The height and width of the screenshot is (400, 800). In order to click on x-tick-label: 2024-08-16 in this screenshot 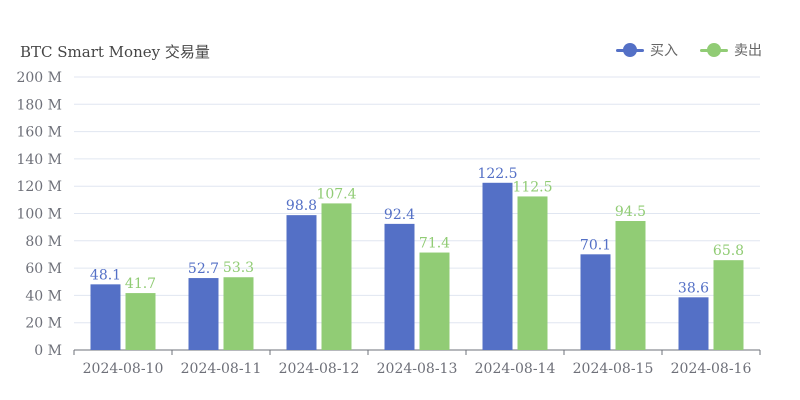, I will do `click(711, 369)`.